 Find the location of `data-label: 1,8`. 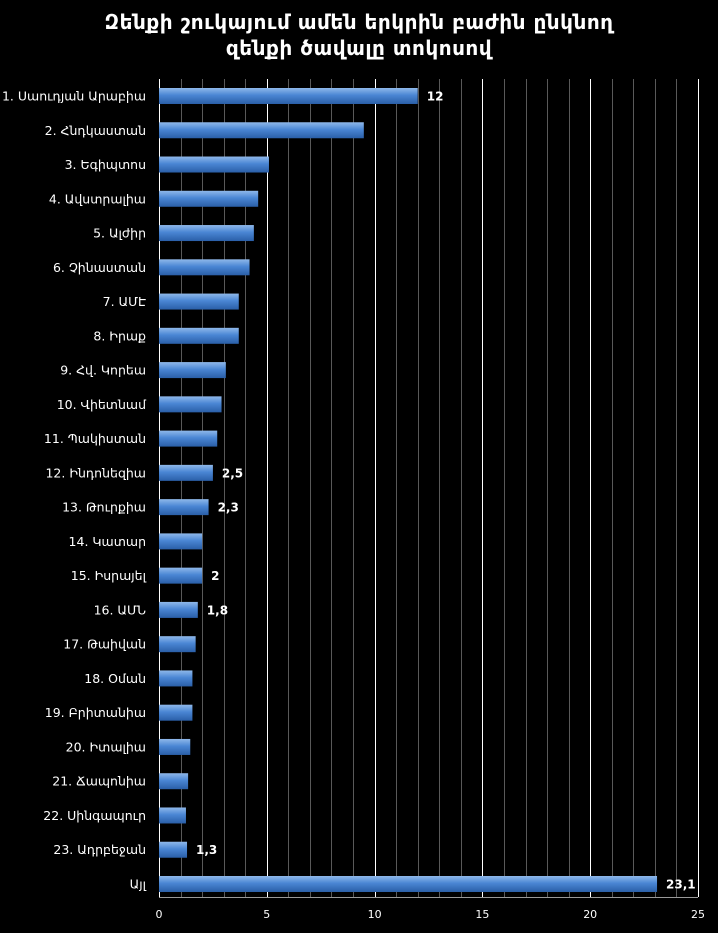

data-label: 1,8 is located at coordinates (217, 610).